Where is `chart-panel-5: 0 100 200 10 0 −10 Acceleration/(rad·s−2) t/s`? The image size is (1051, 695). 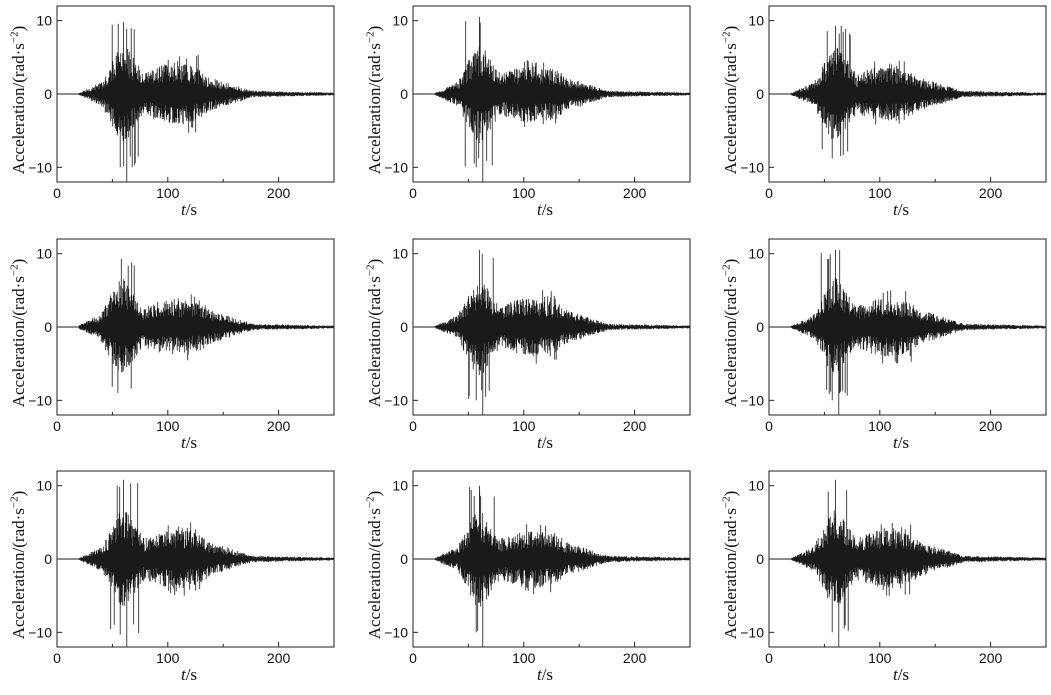 chart-panel-5: 0 100 200 10 0 −10 Acceleration/(rad·s−2) t/s is located at coordinates (531, 348).